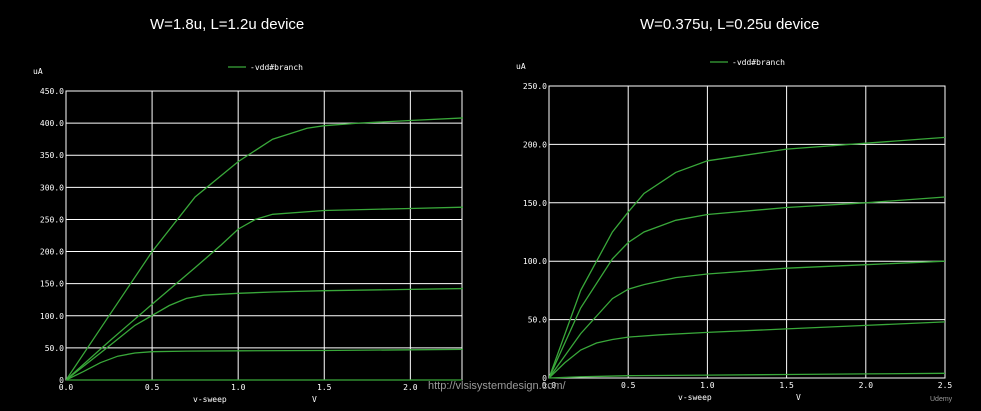  What do you see at coordinates (730, 24) in the screenshot?
I see `right-chart-title: W=0.375u, L=0.25u device` at bounding box center [730, 24].